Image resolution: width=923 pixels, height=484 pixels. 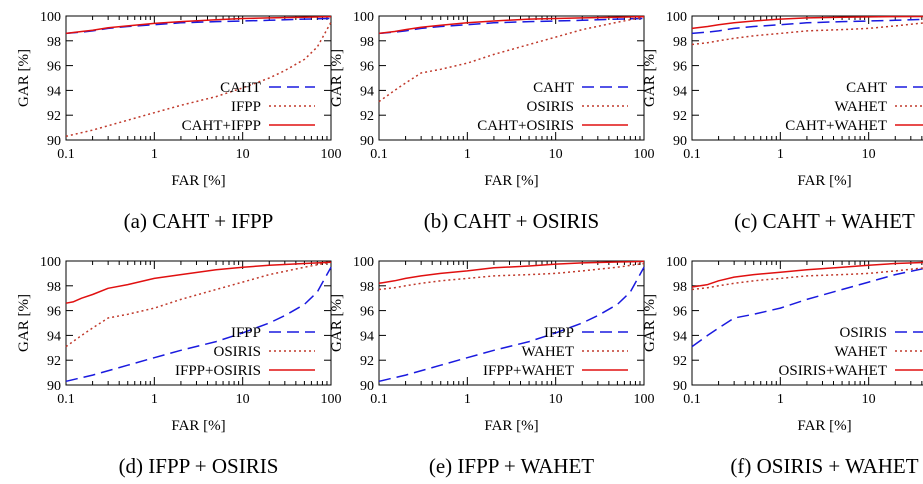 I want to click on chart-caption: (b) CAHT + OSIRIS, so click(x=511, y=221).